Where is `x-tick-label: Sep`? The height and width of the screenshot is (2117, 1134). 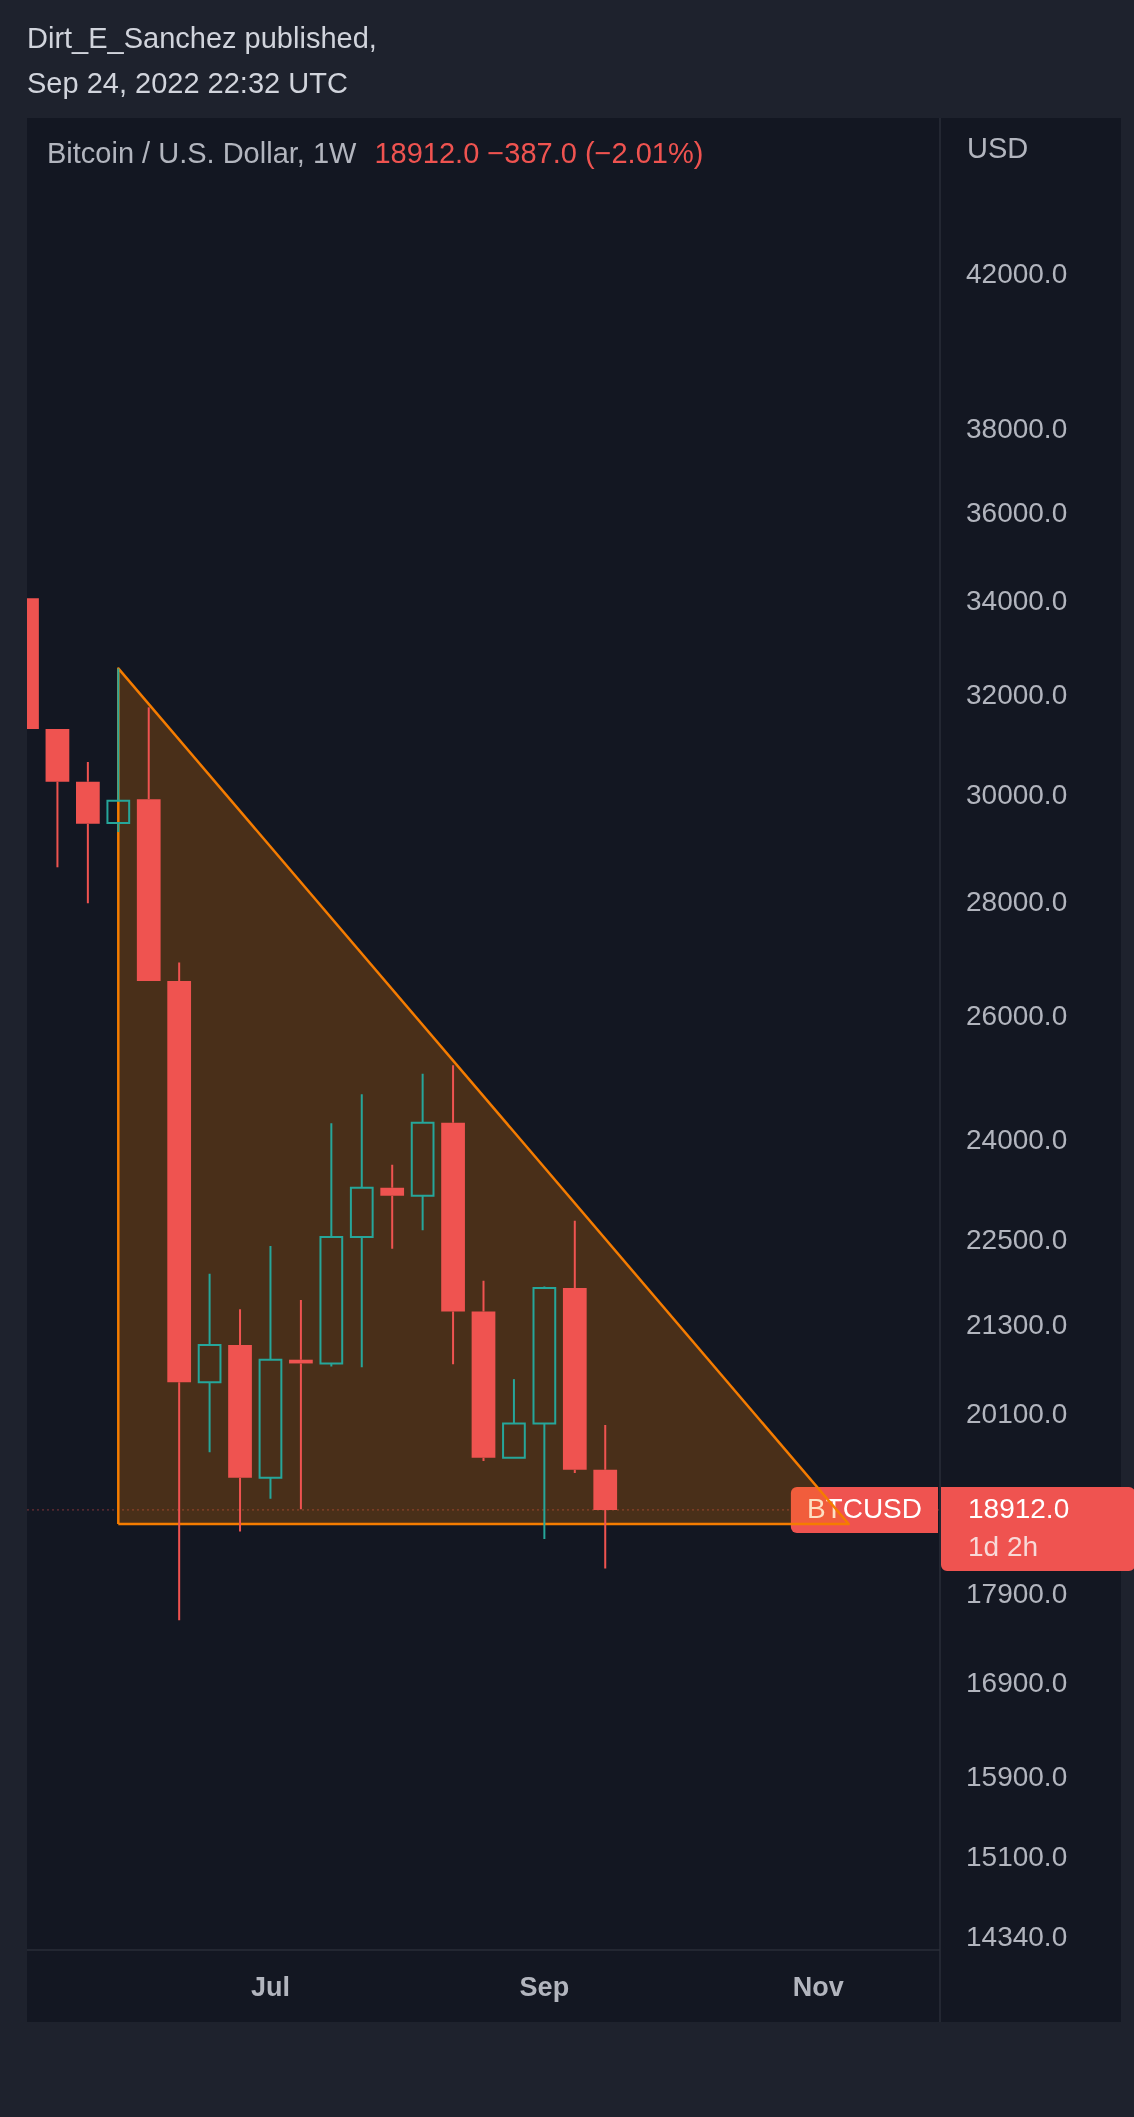
x-tick-label: Sep is located at coordinates (544, 1986).